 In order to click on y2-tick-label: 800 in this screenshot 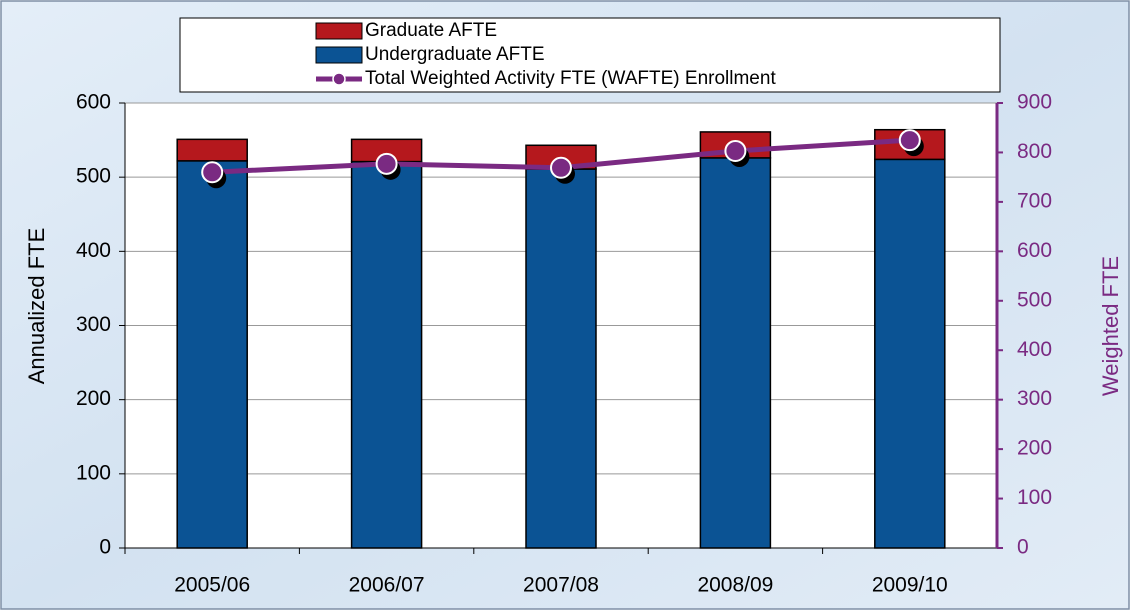, I will do `click(1034, 151)`.